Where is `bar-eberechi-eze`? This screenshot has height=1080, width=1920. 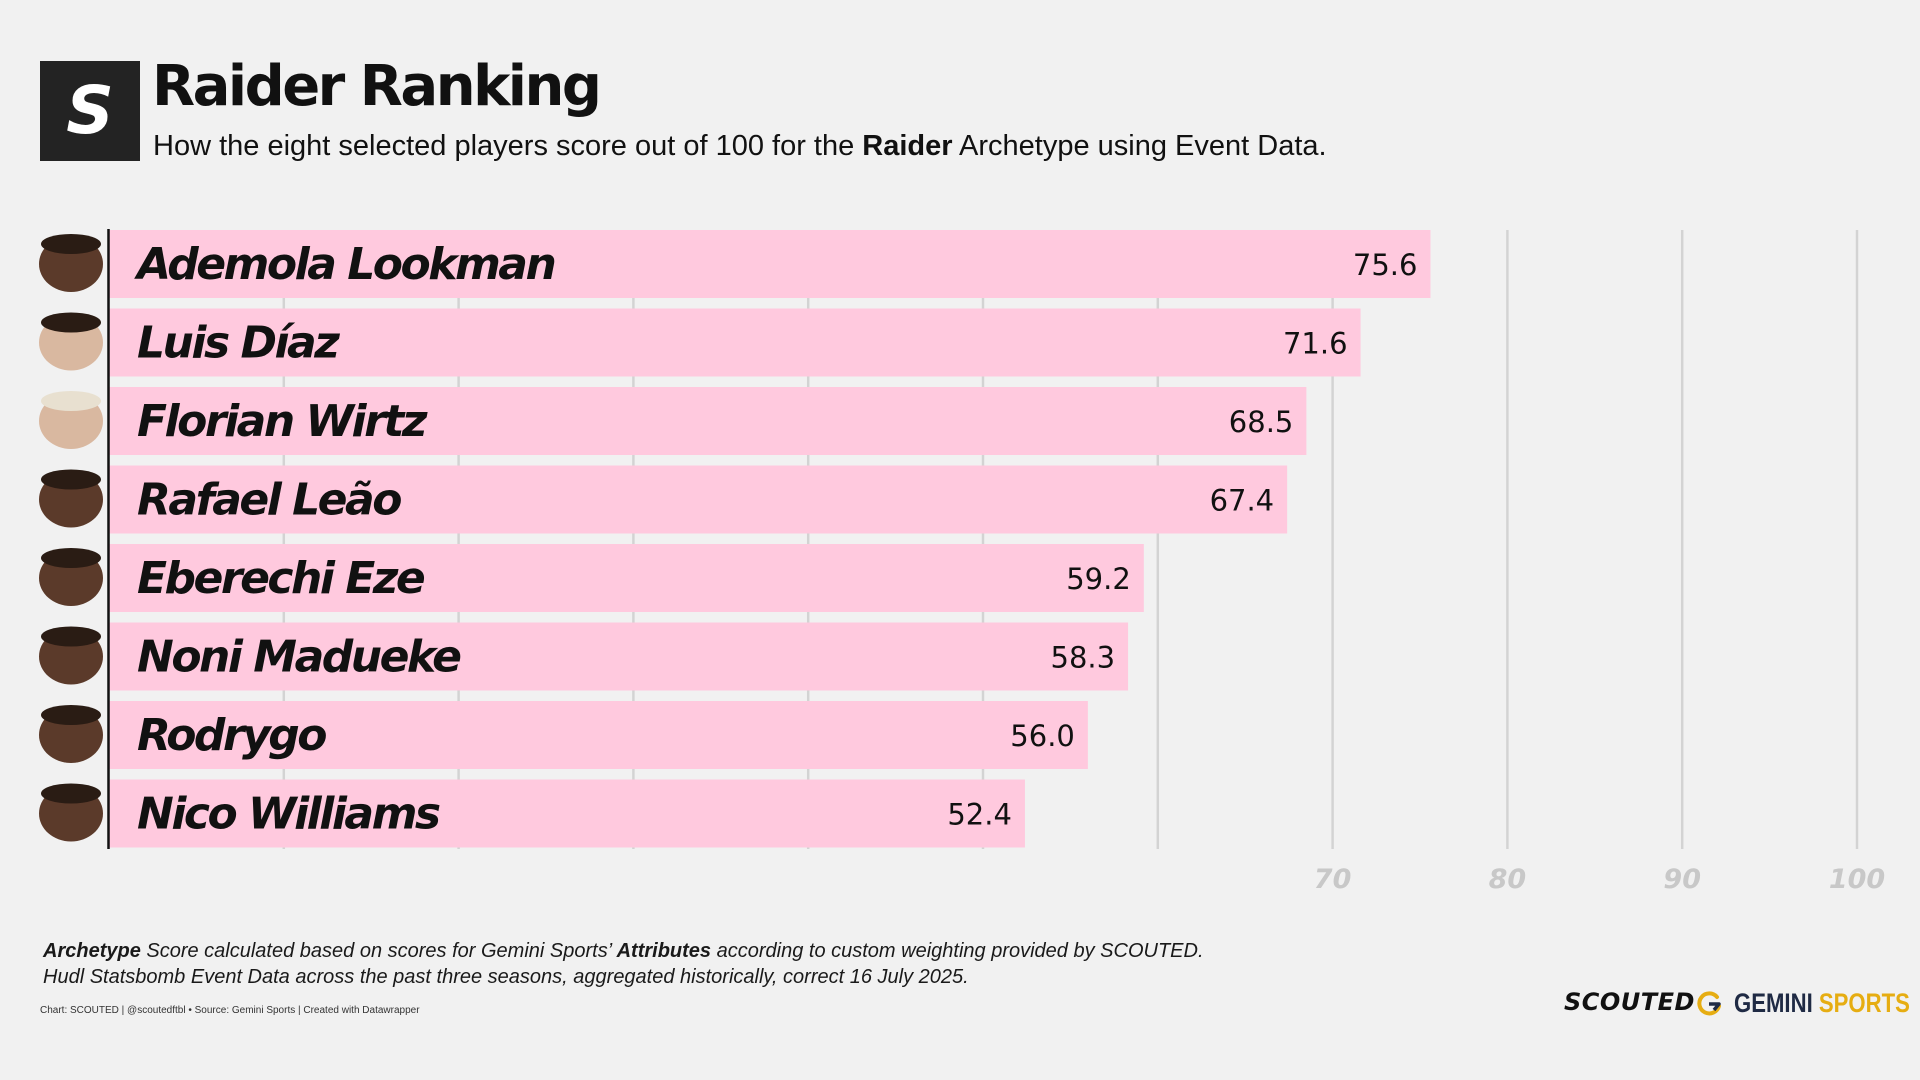
bar-eberechi-eze is located at coordinates (626, 578).